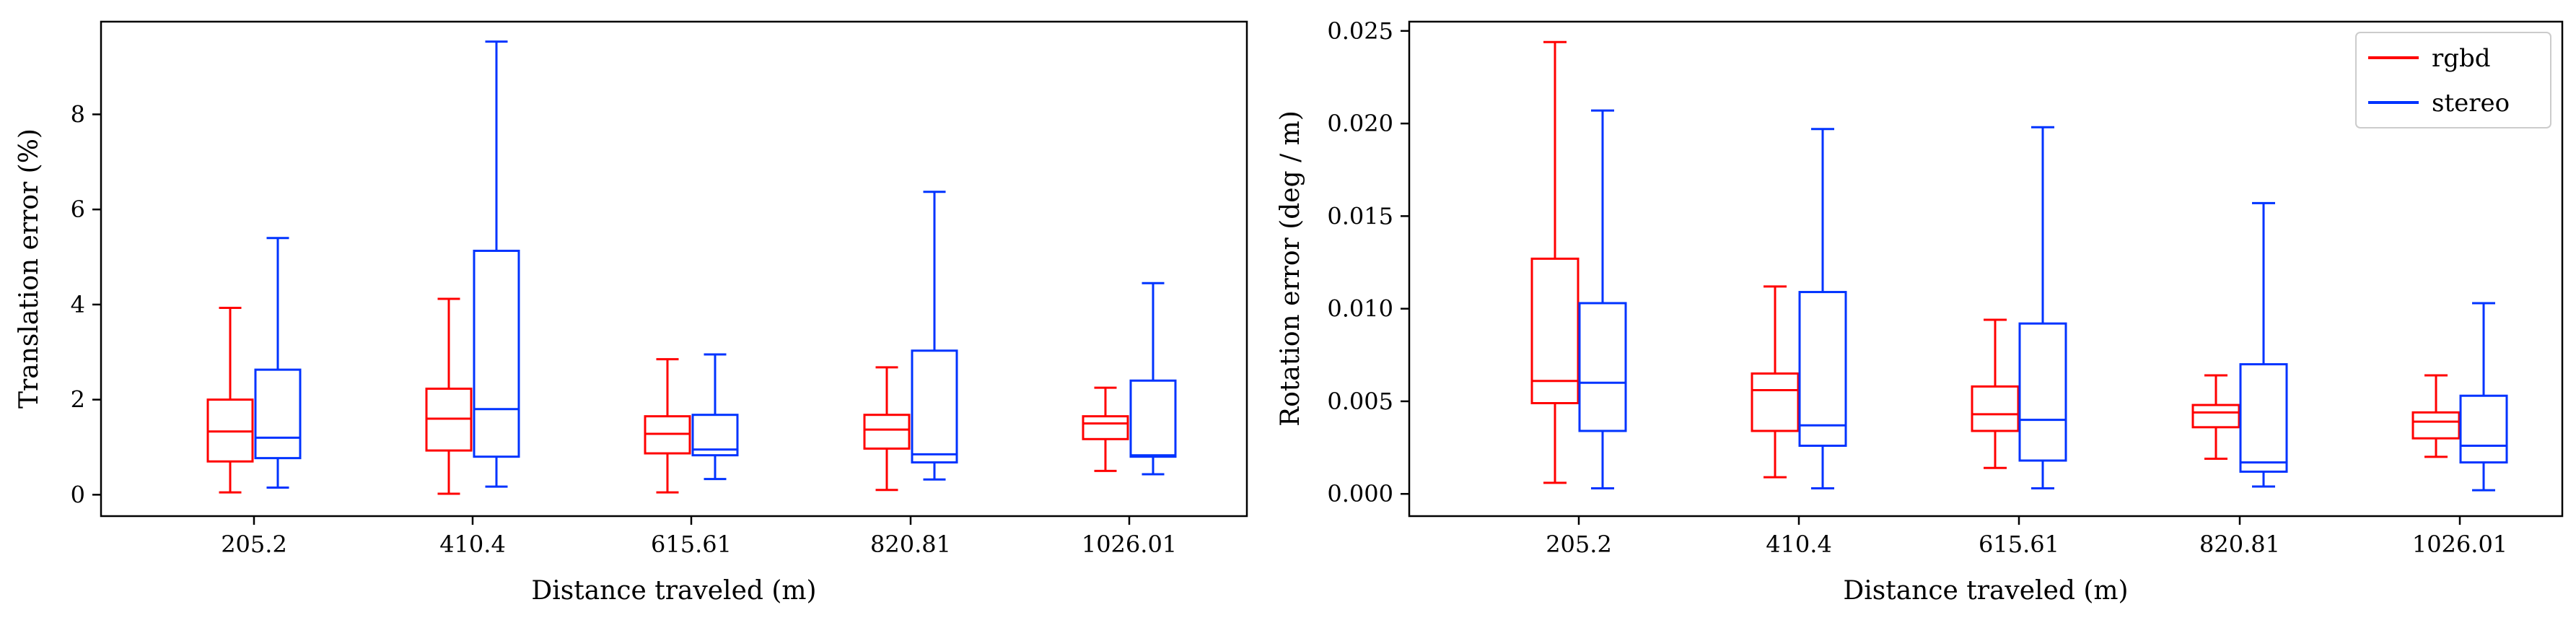 This screenshot has width=2576, height=628. What do you see at coordinates (78, 304) in the screenshot?
I see `y-tick-label: 4` at bounding box center [78, 304].